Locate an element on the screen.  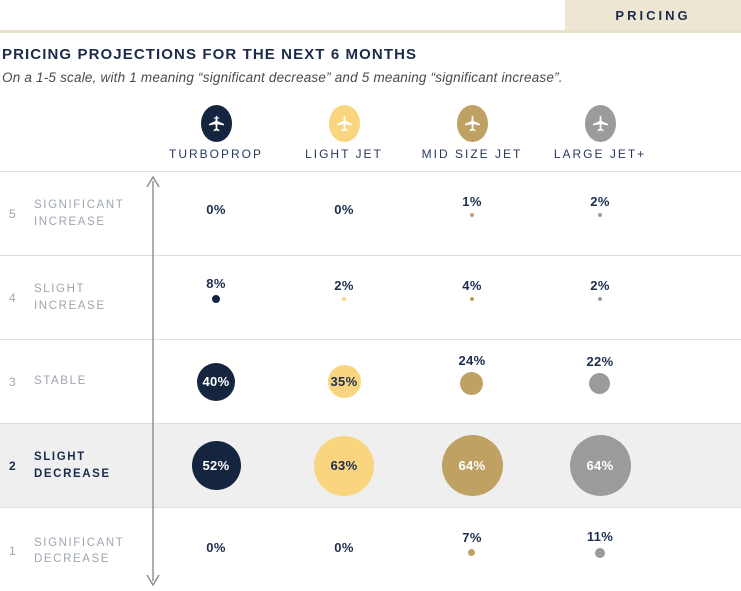
matrix-row-scale-4: 4 SLIGHT INCREASE 8% 2% 4% 2% is located at coordinates (370, 297).